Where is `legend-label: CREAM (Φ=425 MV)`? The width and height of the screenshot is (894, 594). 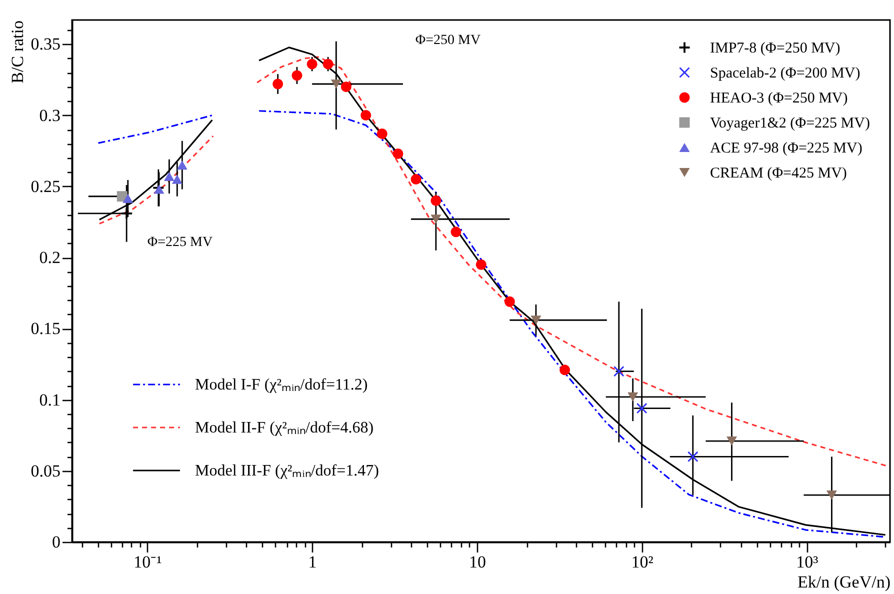
legend-label: CREAM (Φ=425 MV) is located at coordinates (778, 174).